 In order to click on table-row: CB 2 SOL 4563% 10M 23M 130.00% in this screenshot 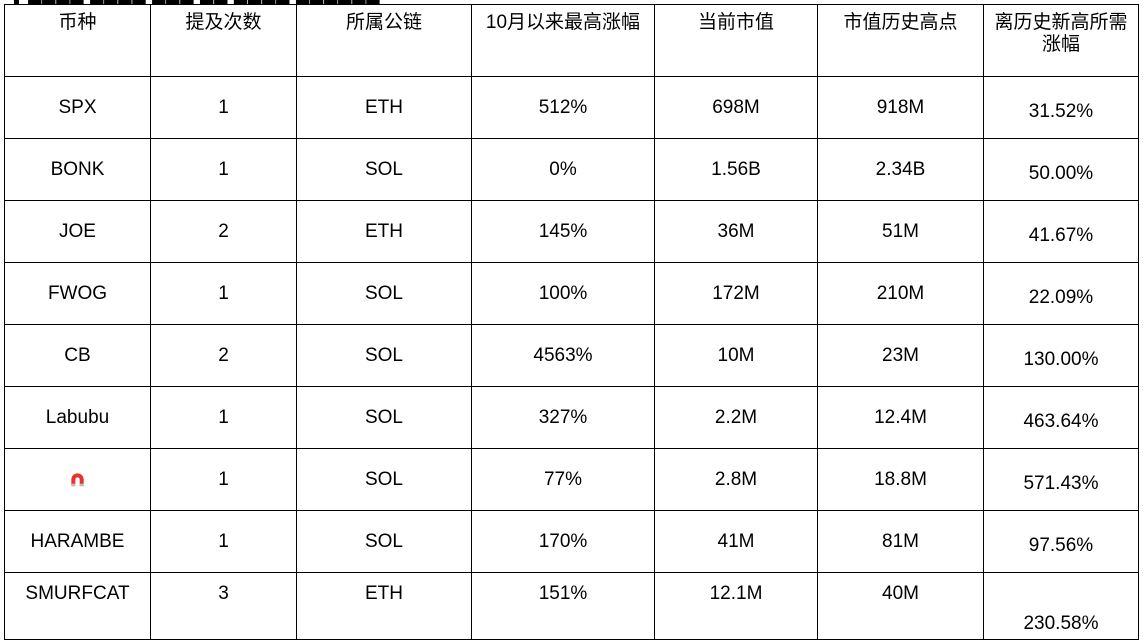, I will do `click(571, 355)`.